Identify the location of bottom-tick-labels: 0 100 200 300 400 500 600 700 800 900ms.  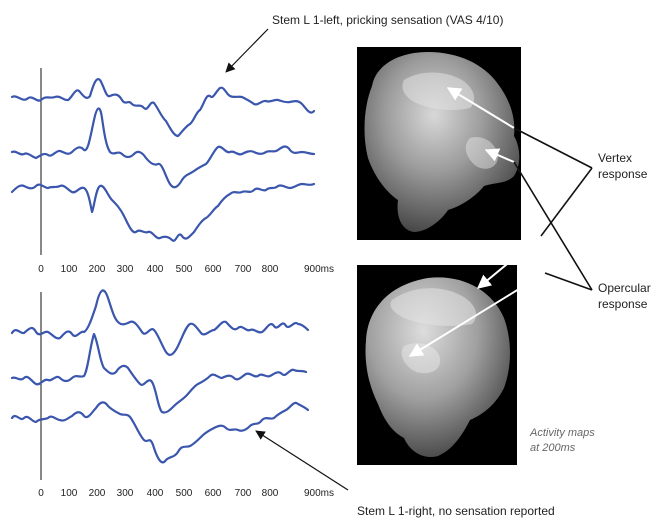
(186, 493).